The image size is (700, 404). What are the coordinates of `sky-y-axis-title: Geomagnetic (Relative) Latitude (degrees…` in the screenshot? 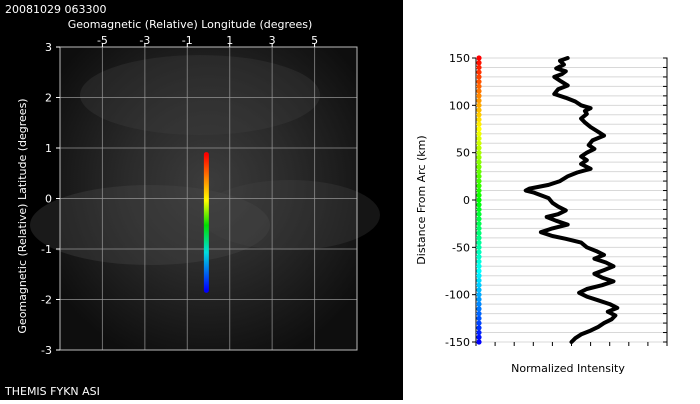 It's located at (22, 215).